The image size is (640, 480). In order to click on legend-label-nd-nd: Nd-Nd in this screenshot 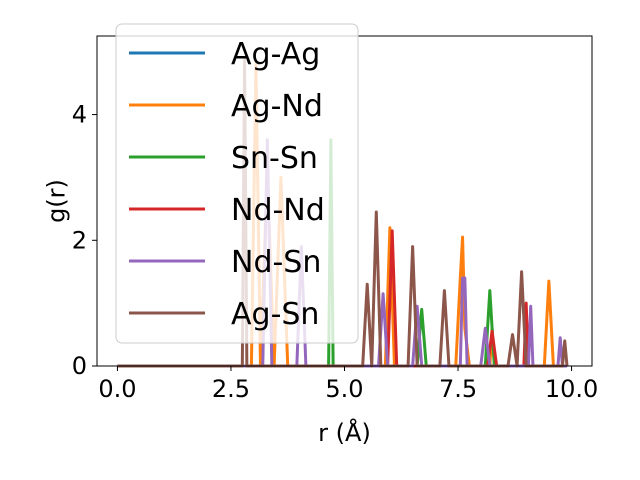, I will do `click(278, 210)`.